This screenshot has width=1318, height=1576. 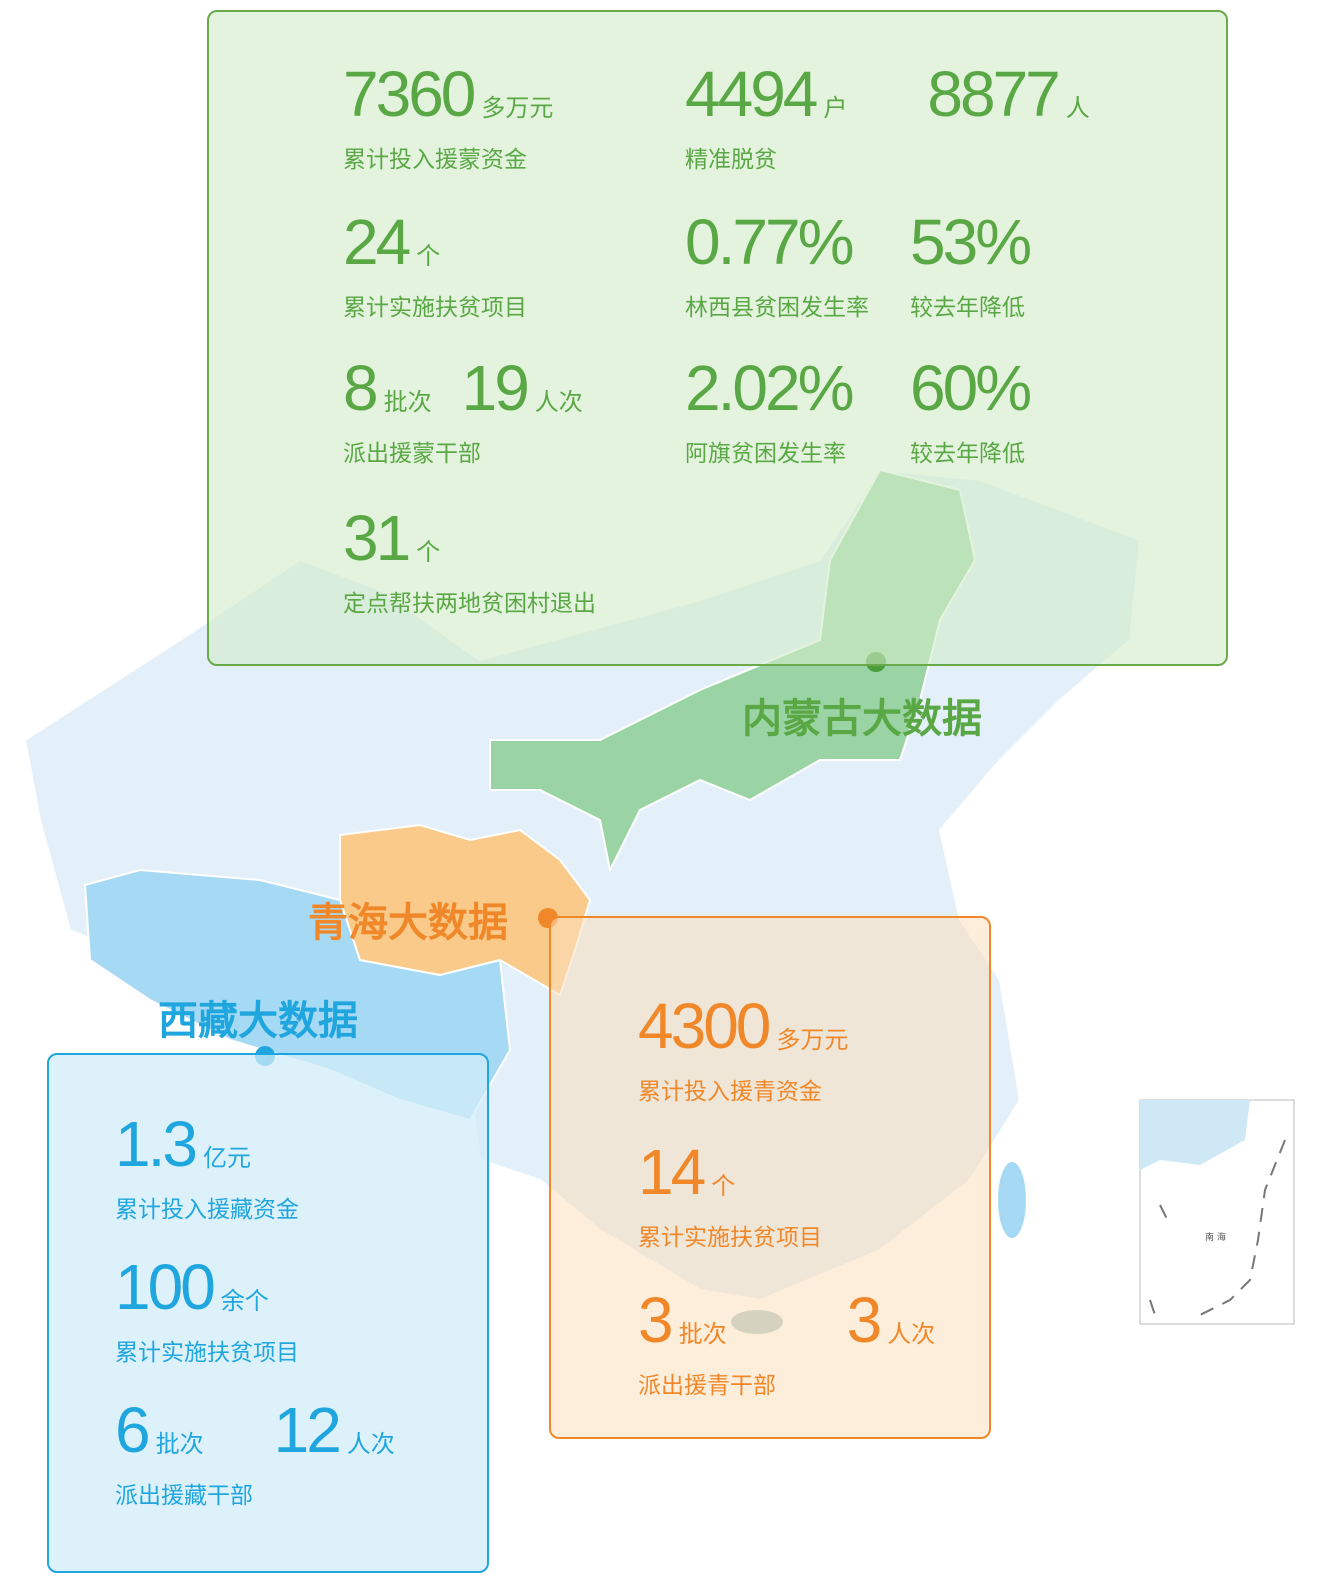 I want to click on stat-value: 8877, so click(x=993, y=94).